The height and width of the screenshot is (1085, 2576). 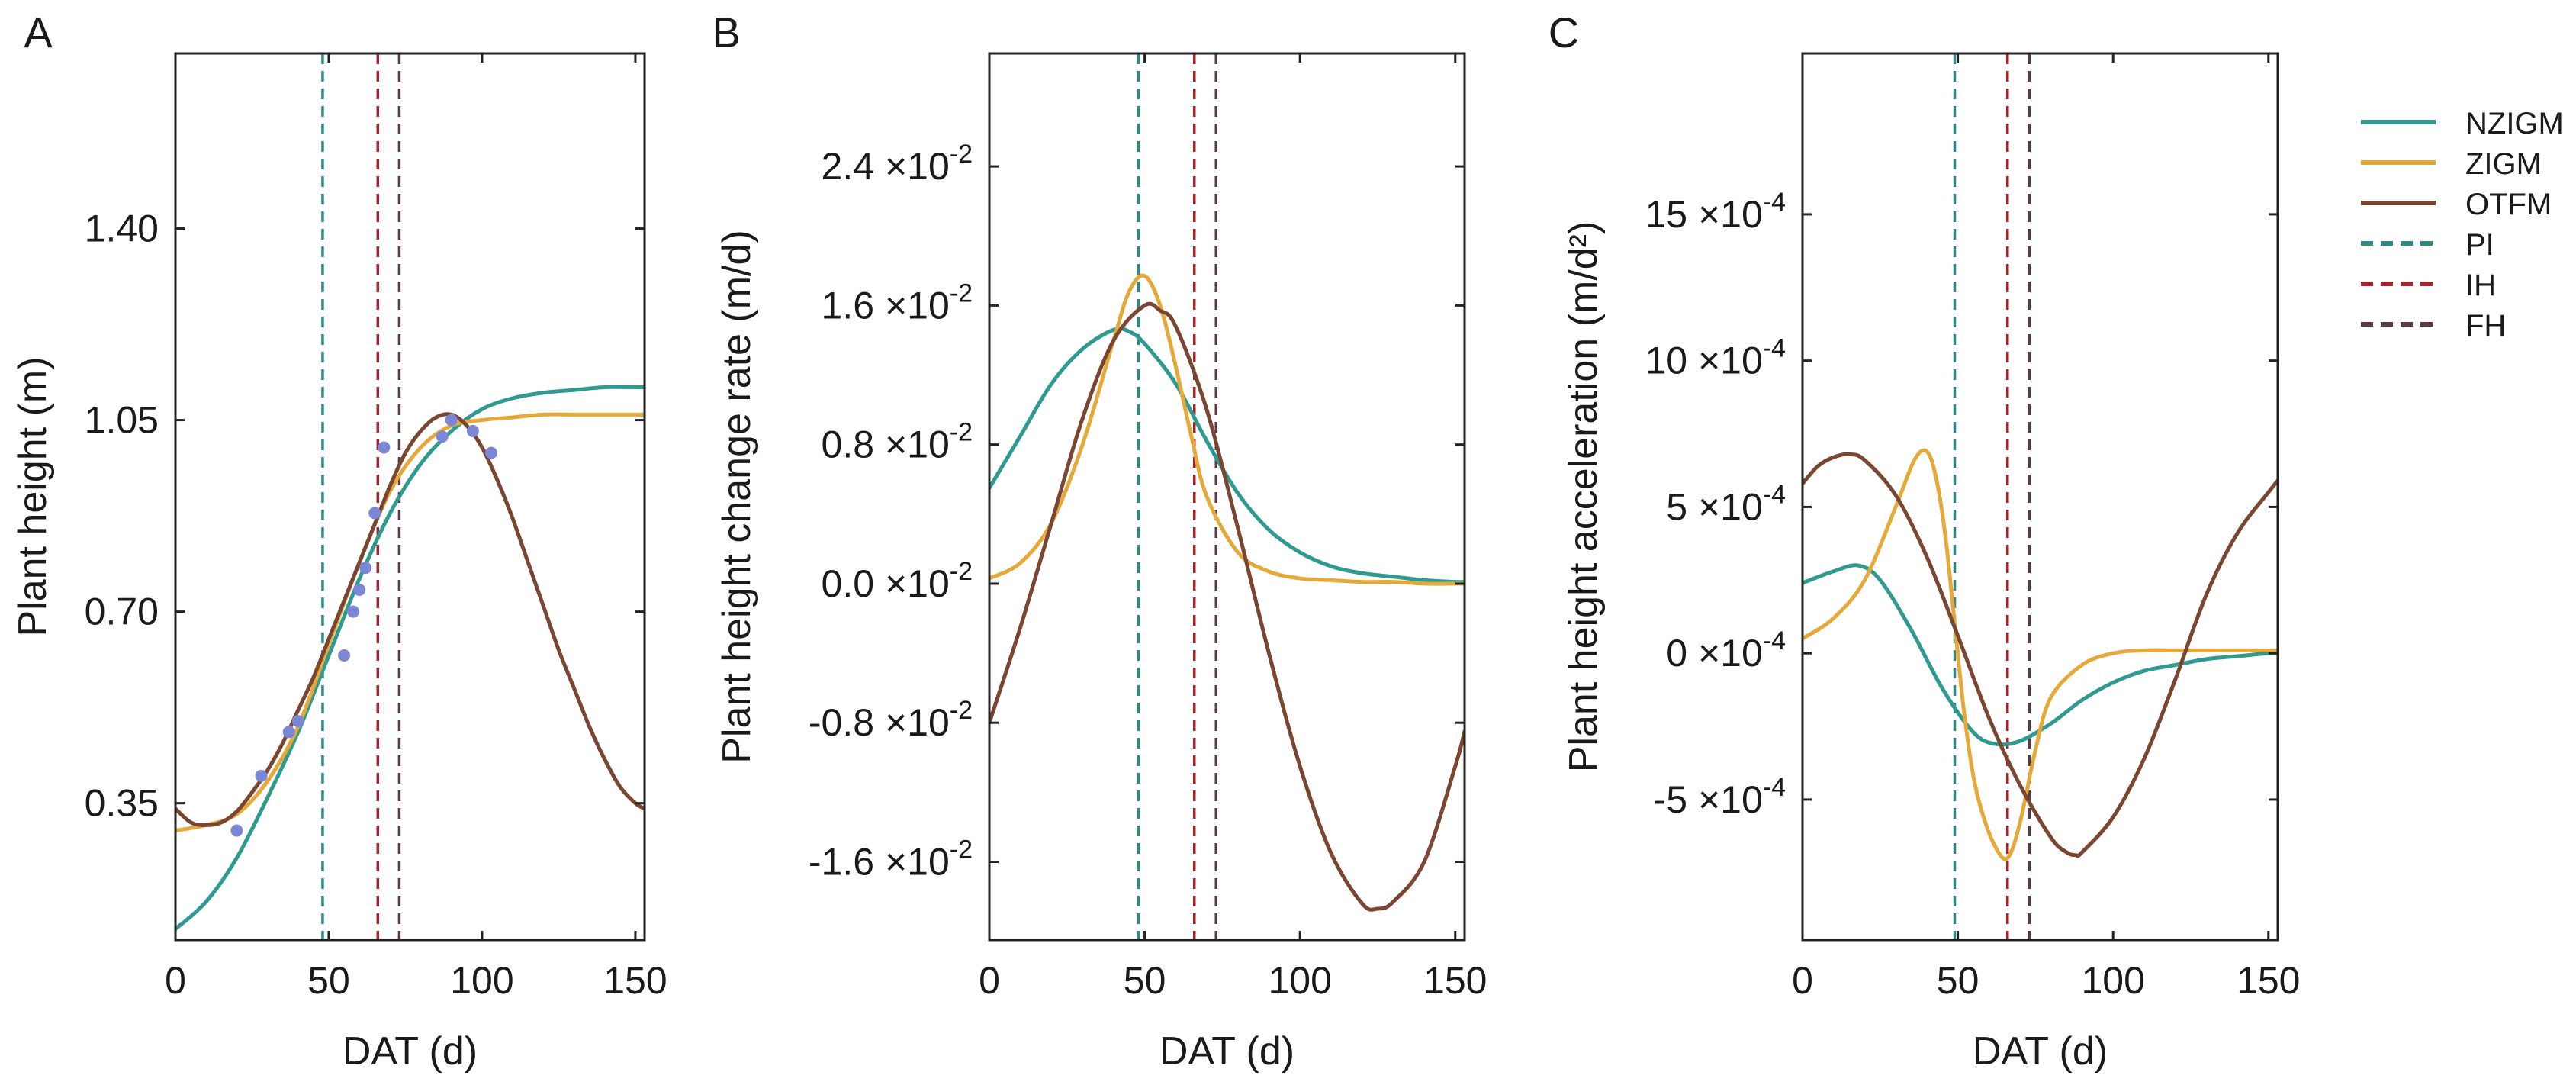 What do you see at coordinates (122, 420) in the screenshot?
I see `y-tick-label: 1.05` at bounding box center [122, 420].